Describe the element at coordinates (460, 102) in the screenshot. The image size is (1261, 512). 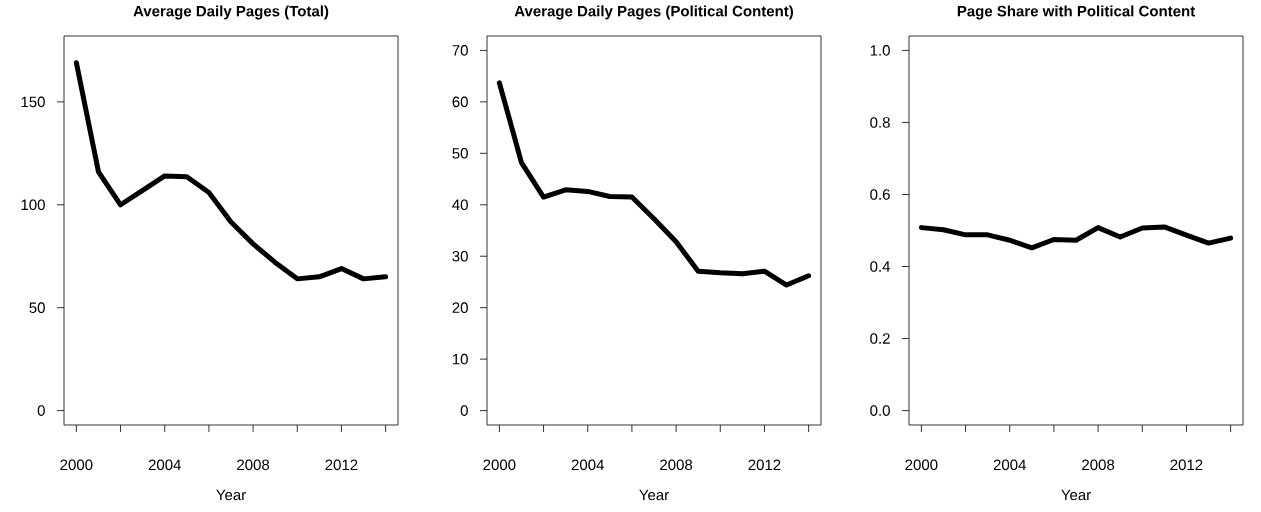
I see `y-tick-label: 60` at that location.